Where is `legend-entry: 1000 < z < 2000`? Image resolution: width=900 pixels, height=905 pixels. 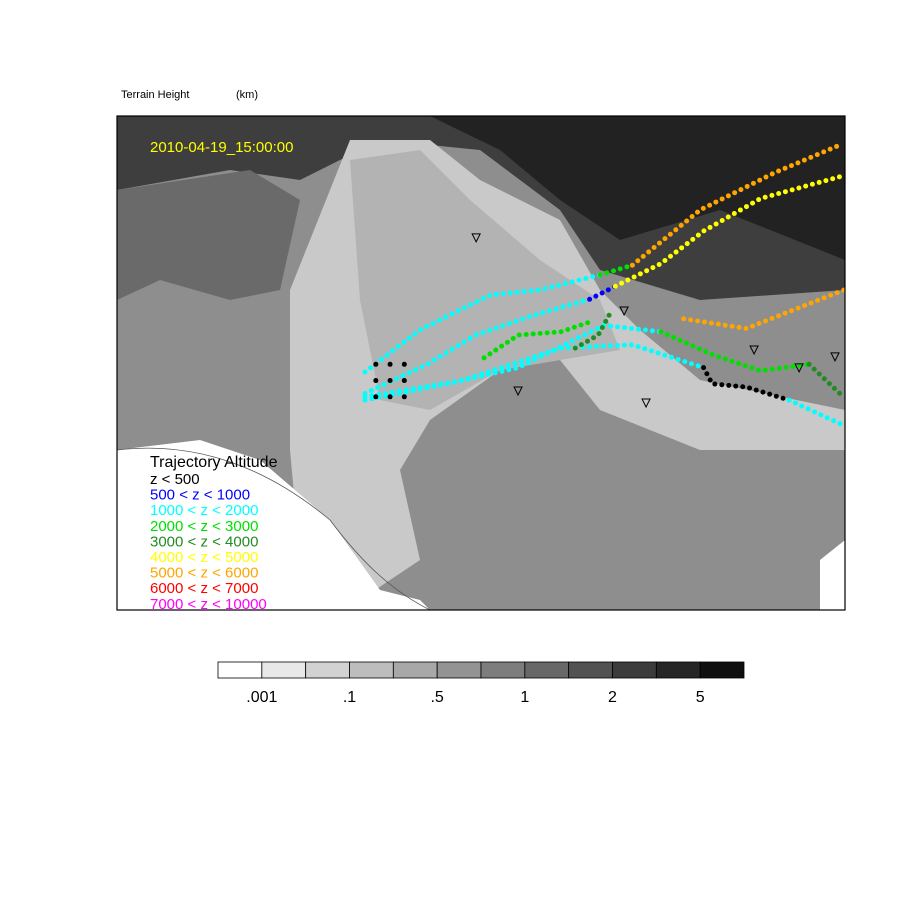 legend-entry: 1000 < z < 2000 is located at coordinates (204, 510).